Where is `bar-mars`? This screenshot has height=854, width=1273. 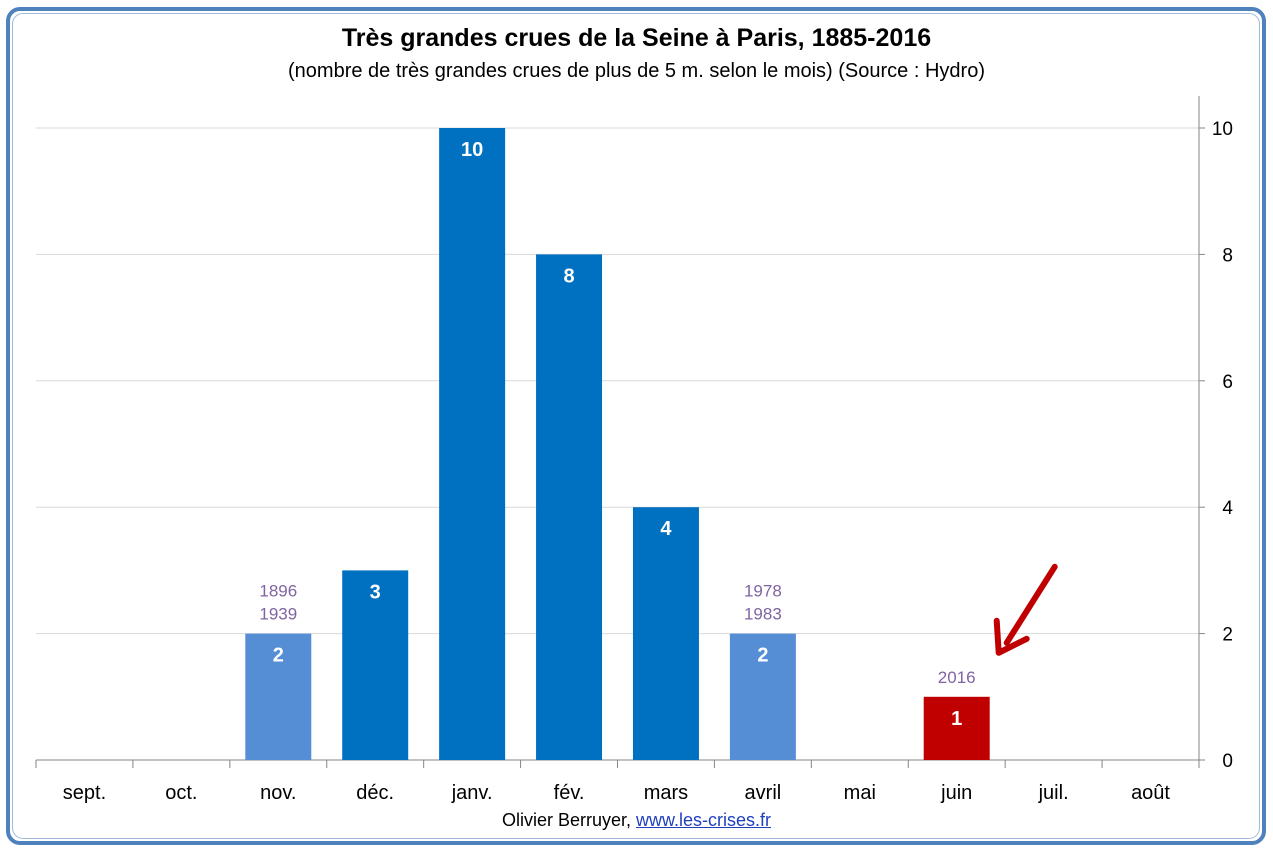 bar-mars is located at coordinates (665, 633).